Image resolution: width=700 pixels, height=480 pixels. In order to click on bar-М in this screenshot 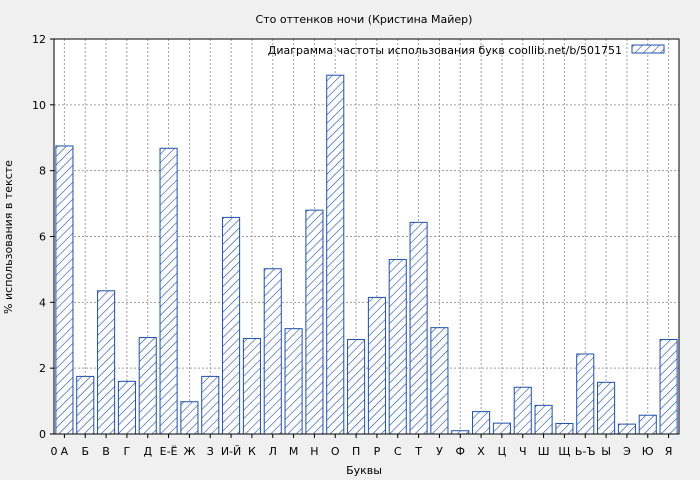, I will do `click(293, 381)`.